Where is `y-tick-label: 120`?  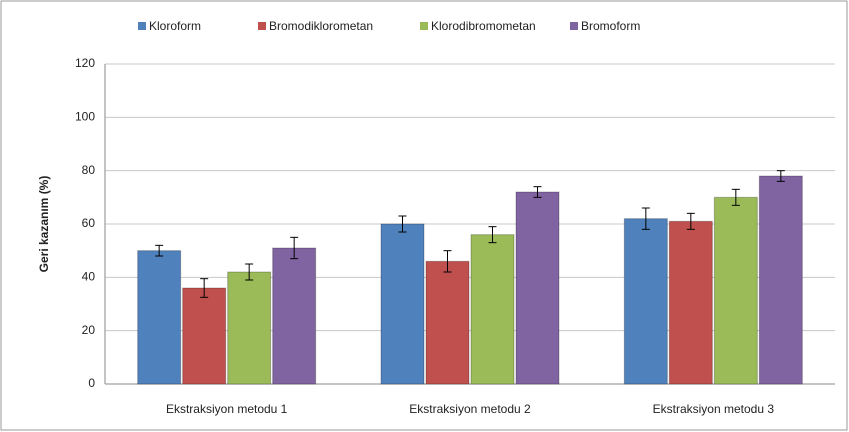 y-tick-label: 120 is located at coordinates (85, 63).